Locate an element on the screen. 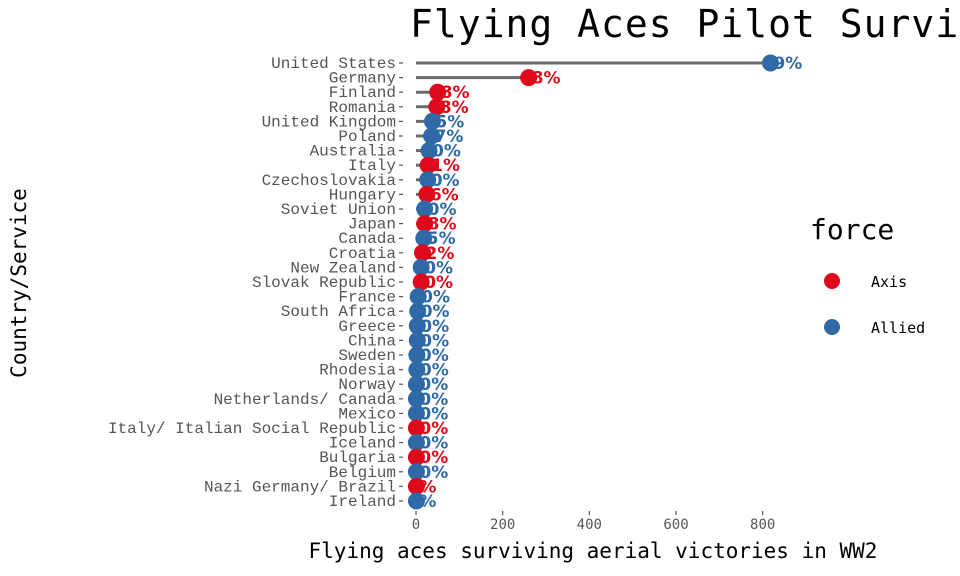 The image size is (960, 576). data-label: 9% is located at coordinates (787, 64).